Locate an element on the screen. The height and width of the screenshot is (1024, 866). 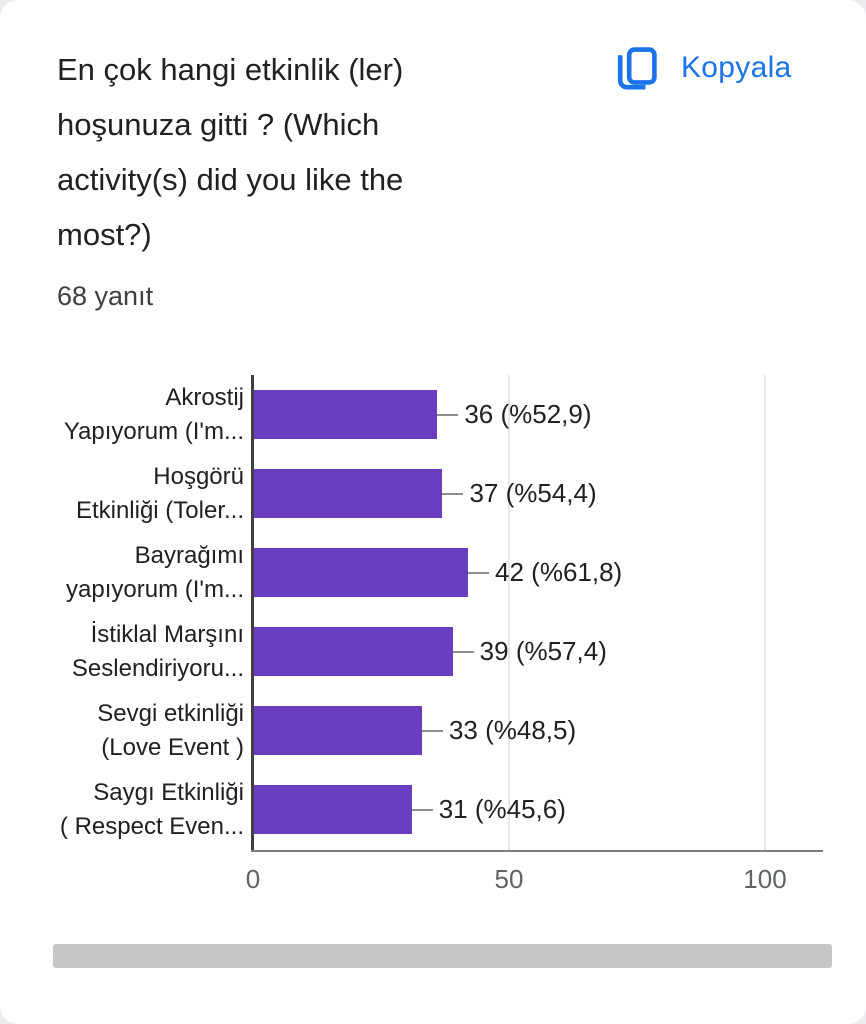
x-tick-label: 50 is located at coordinates (509, 879).